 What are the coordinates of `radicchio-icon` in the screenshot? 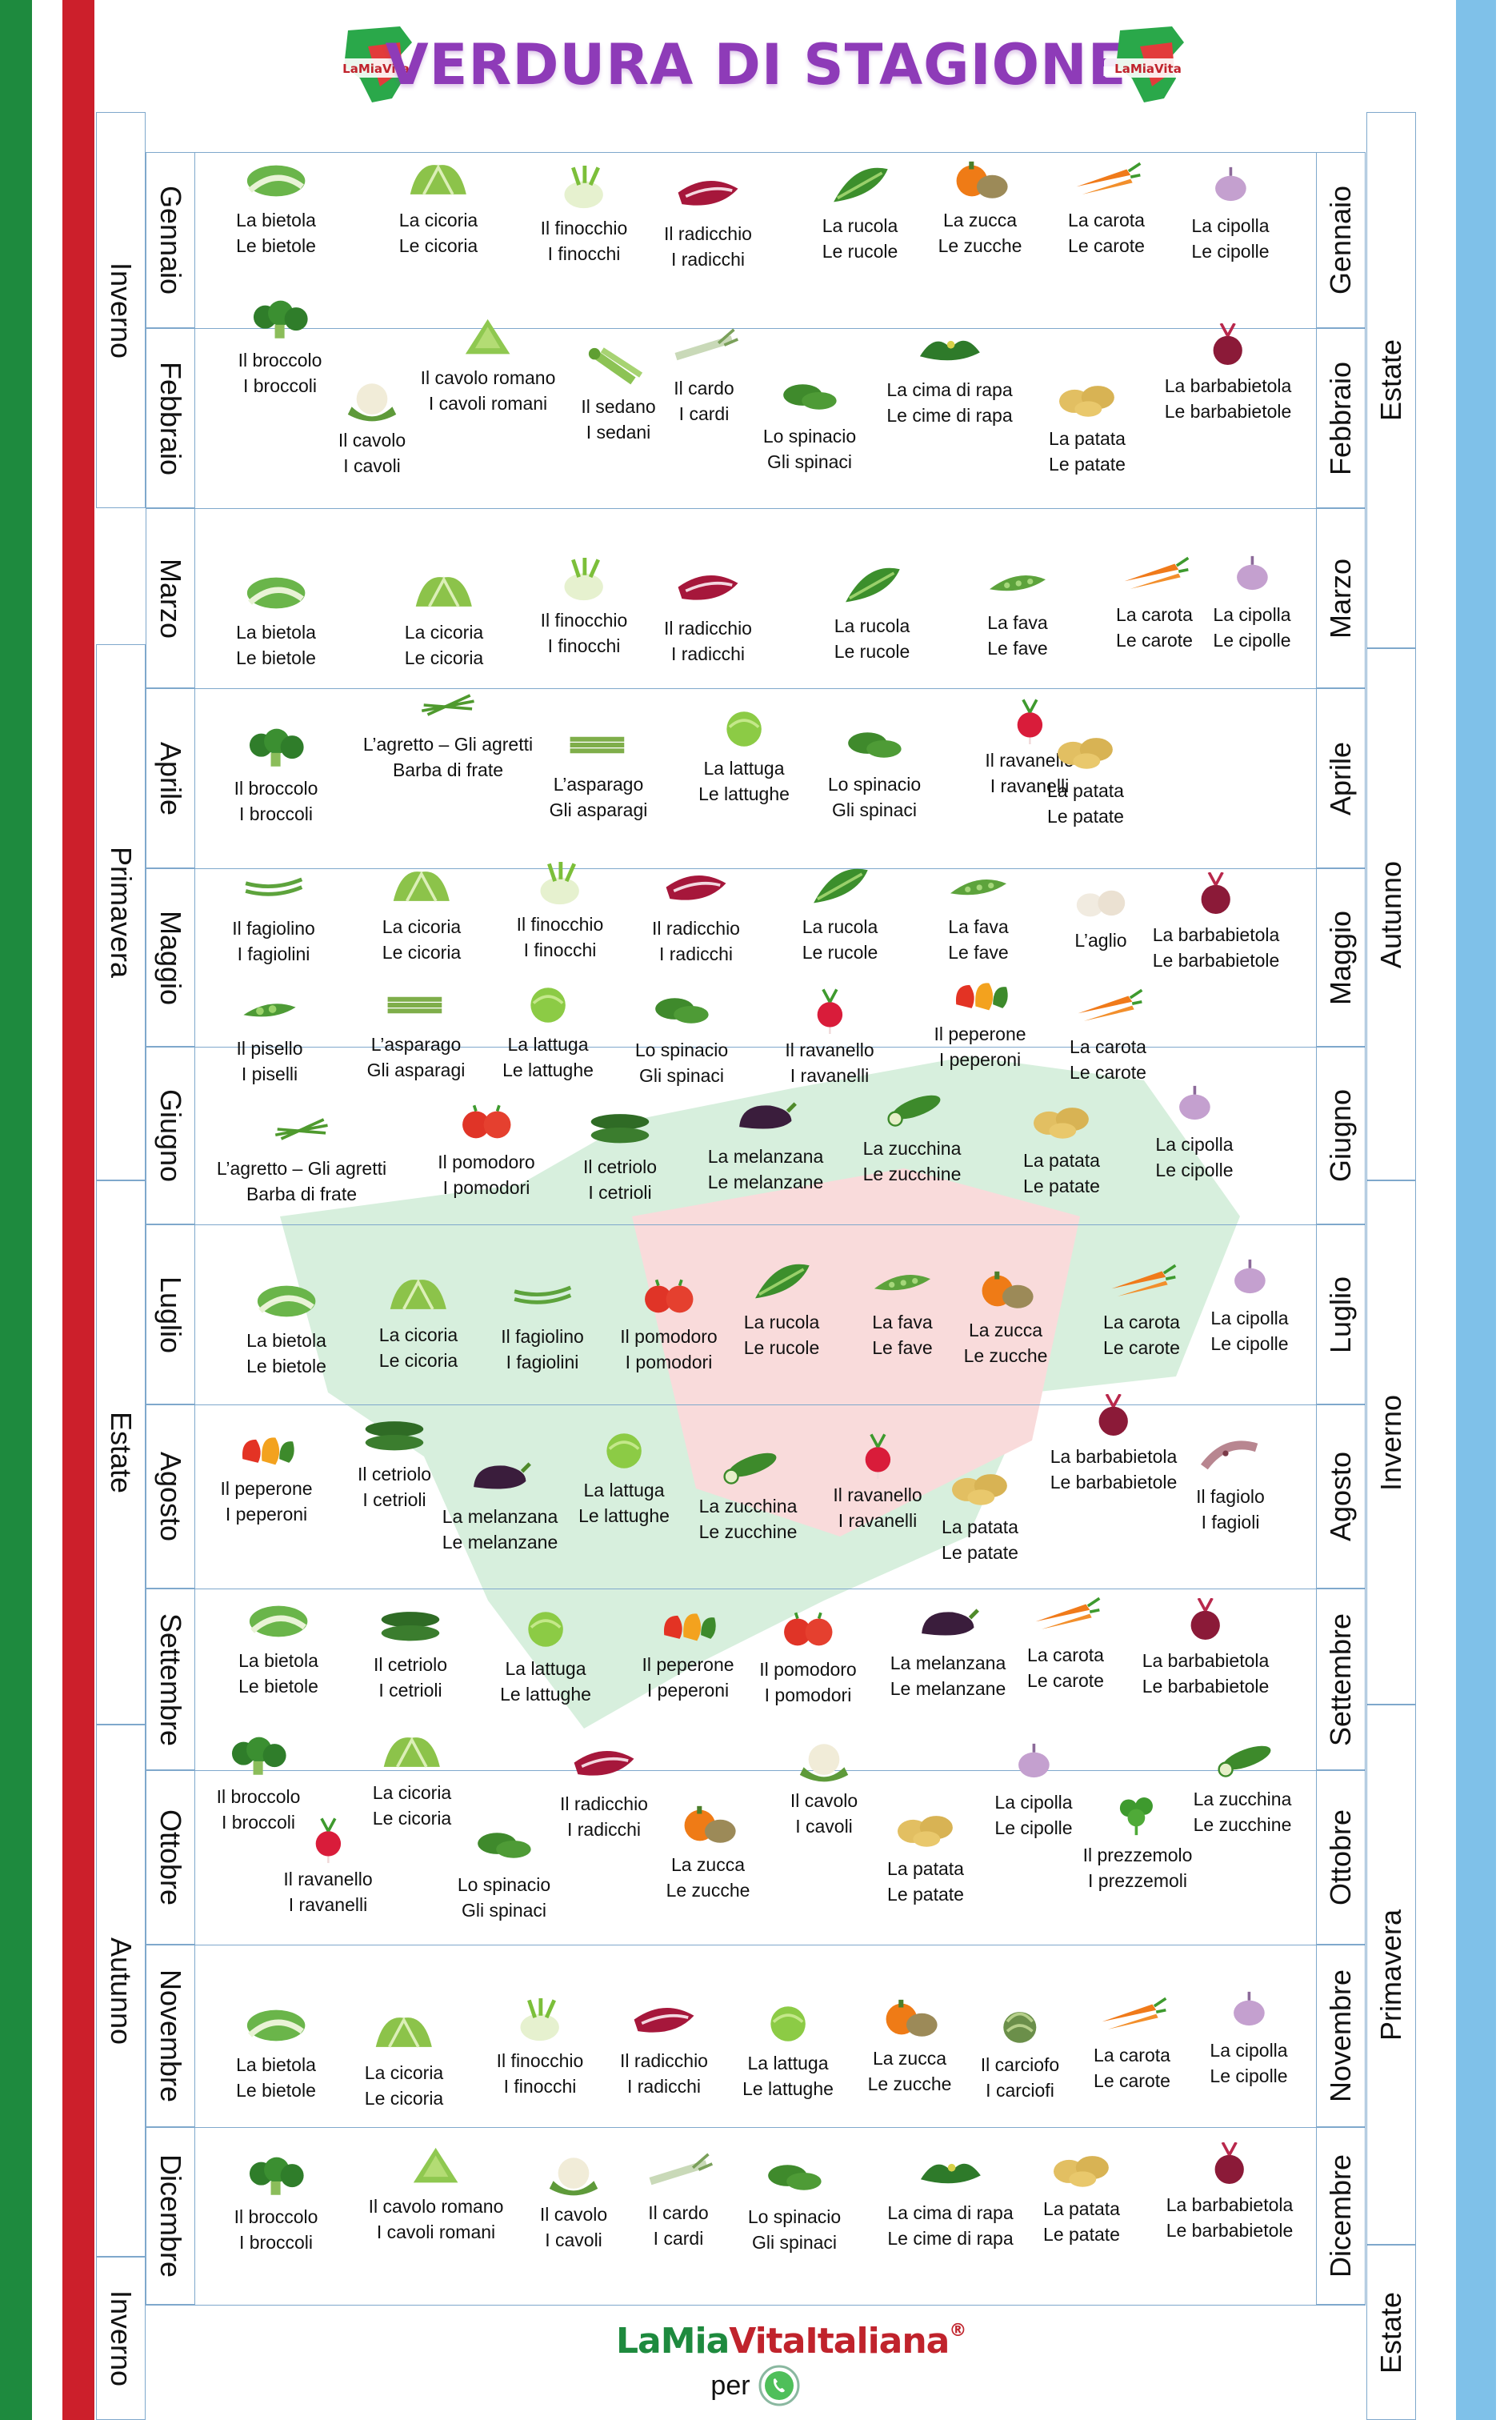 It's located at (696, 889).